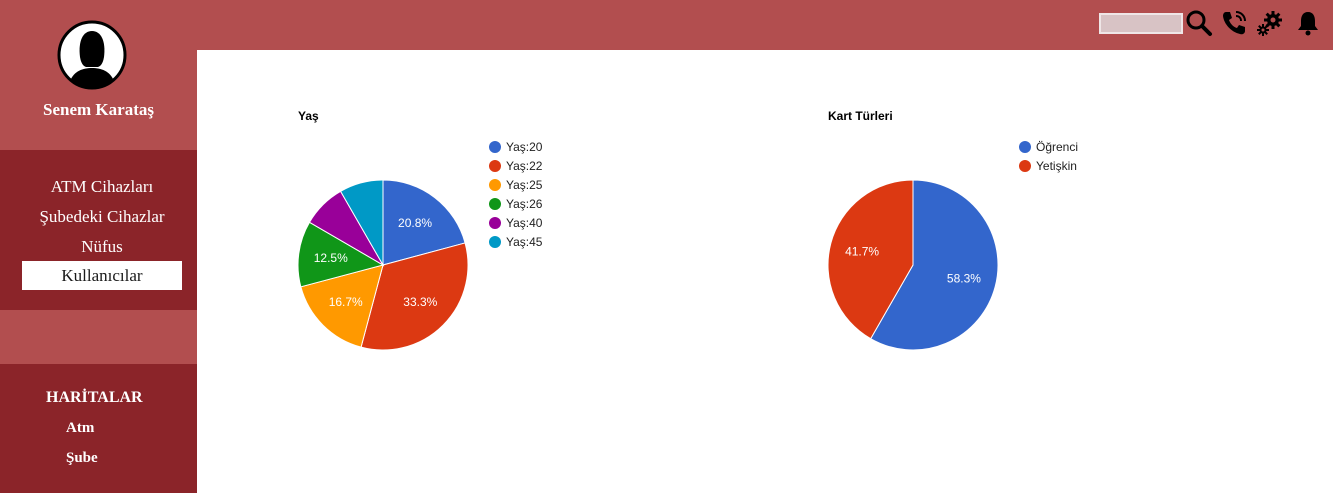 The height and width of the screenshot is (493, 1333). I want to click on legend-label: Öğrenci, so click(1057, 147).